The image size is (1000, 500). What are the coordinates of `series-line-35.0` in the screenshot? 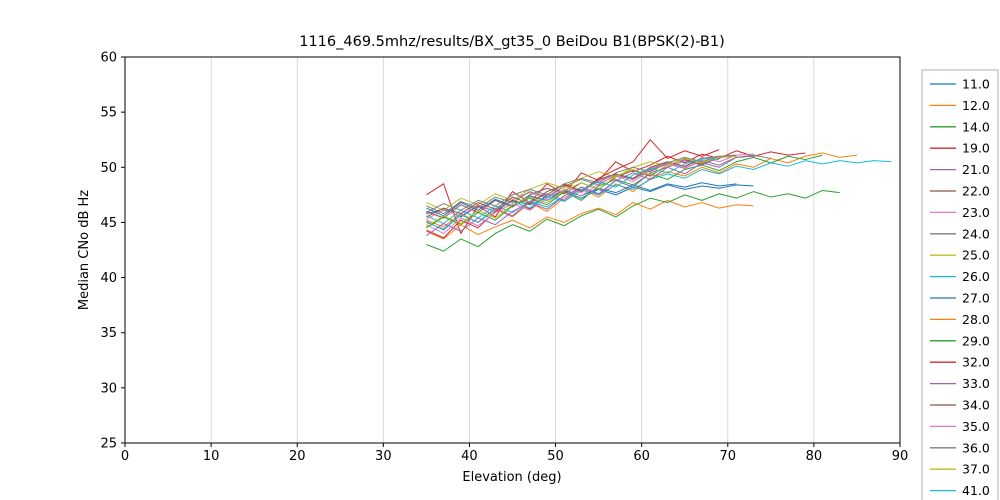 It's located at (573, 194).